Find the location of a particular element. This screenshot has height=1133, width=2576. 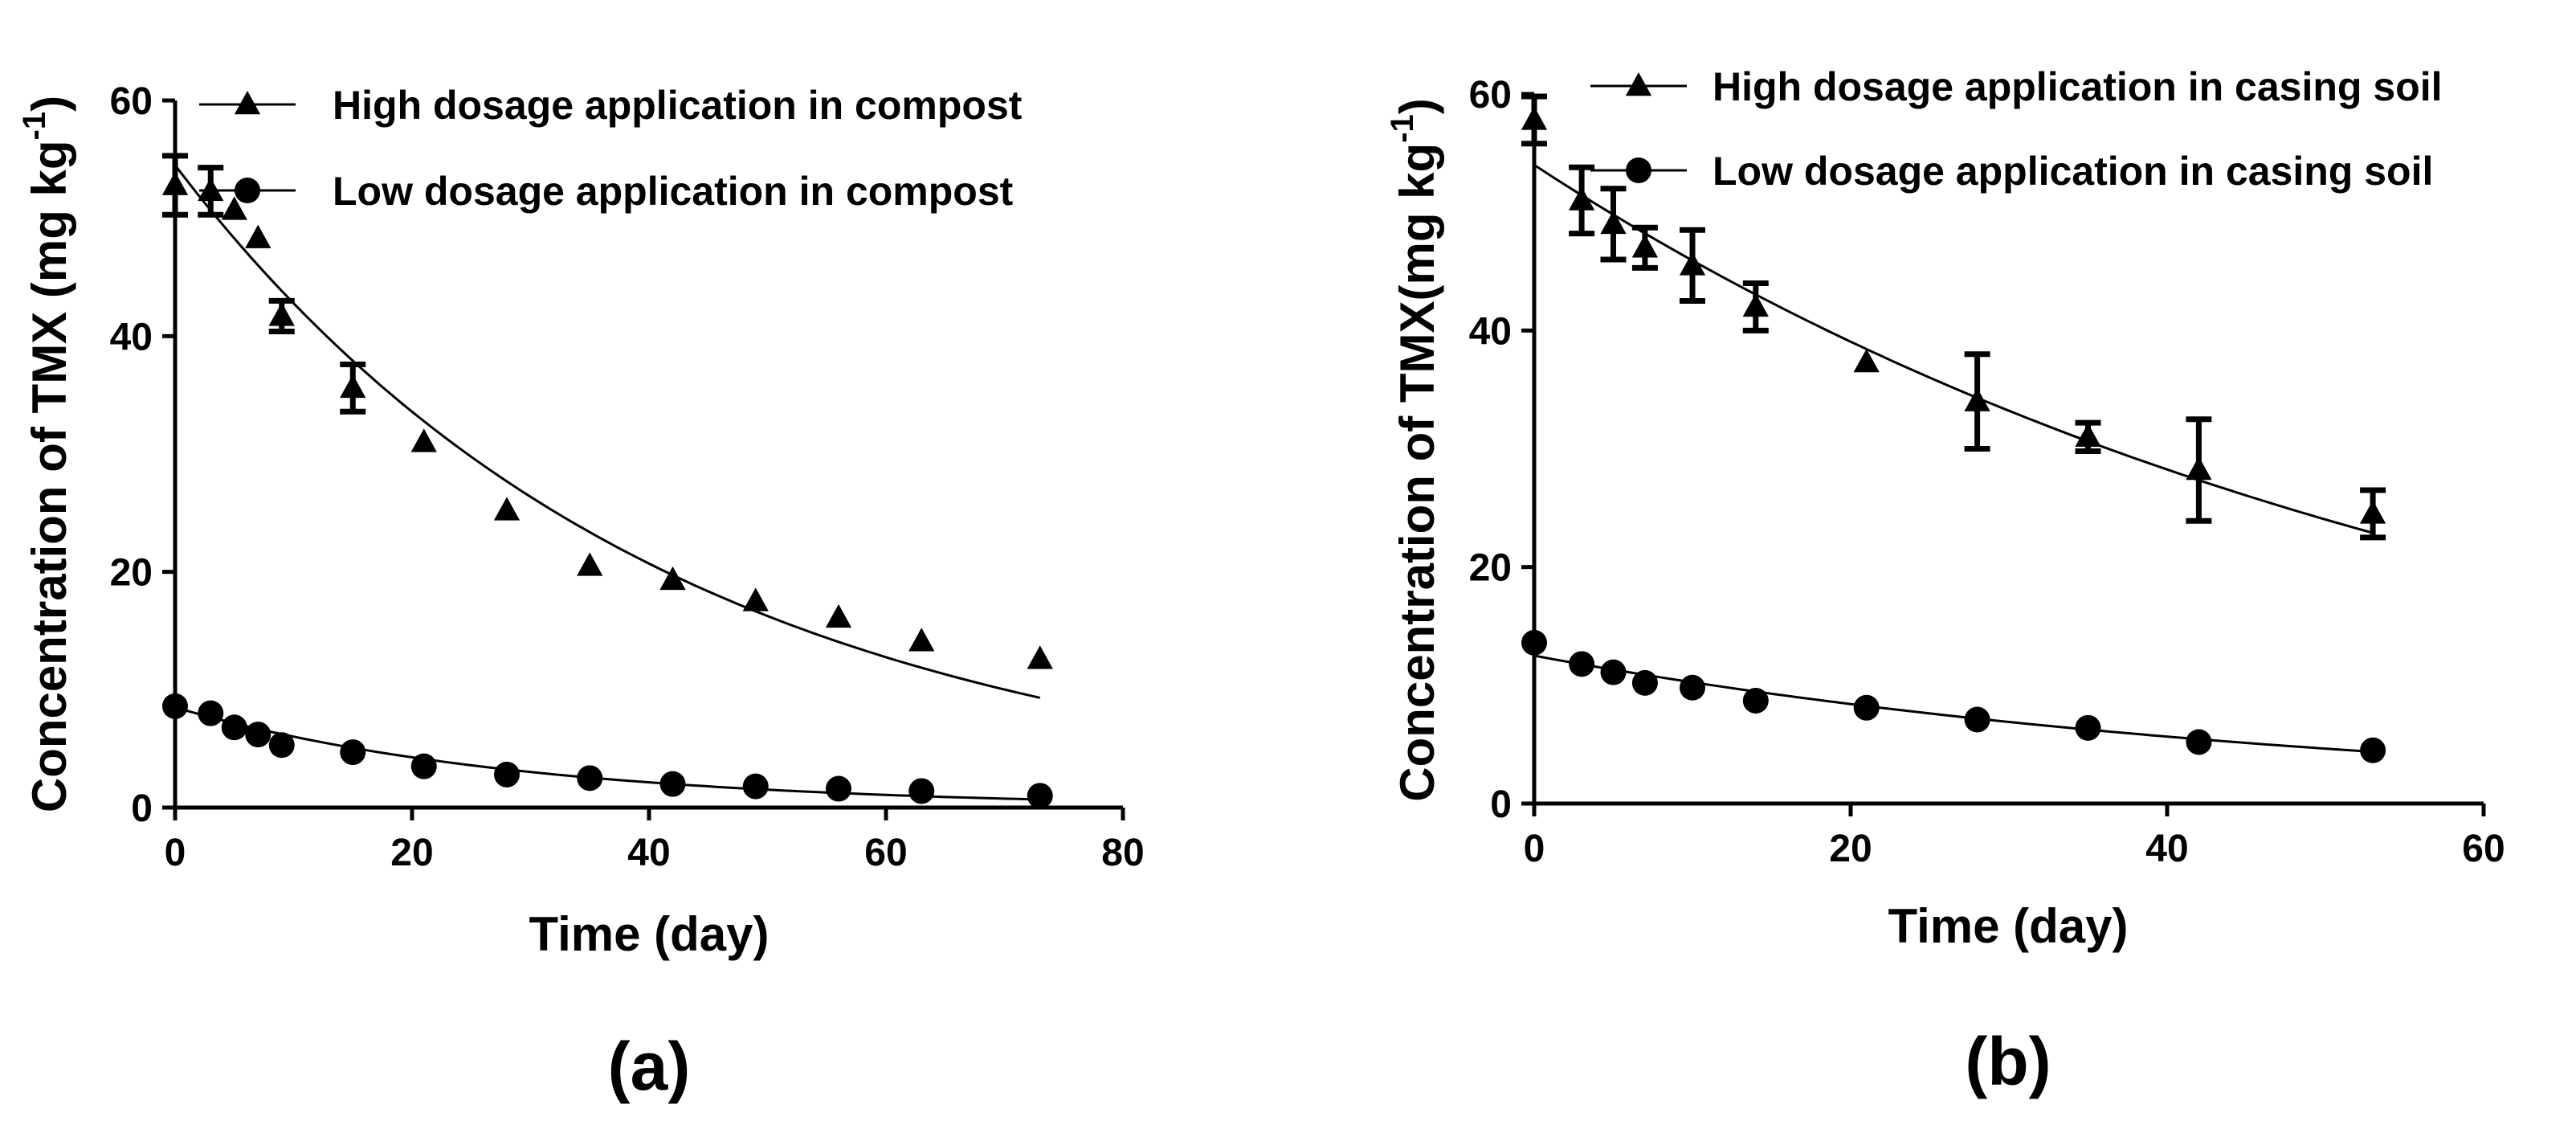

legend-entry: Low dosage application in casing soil is located at coordinates (2011, 171).